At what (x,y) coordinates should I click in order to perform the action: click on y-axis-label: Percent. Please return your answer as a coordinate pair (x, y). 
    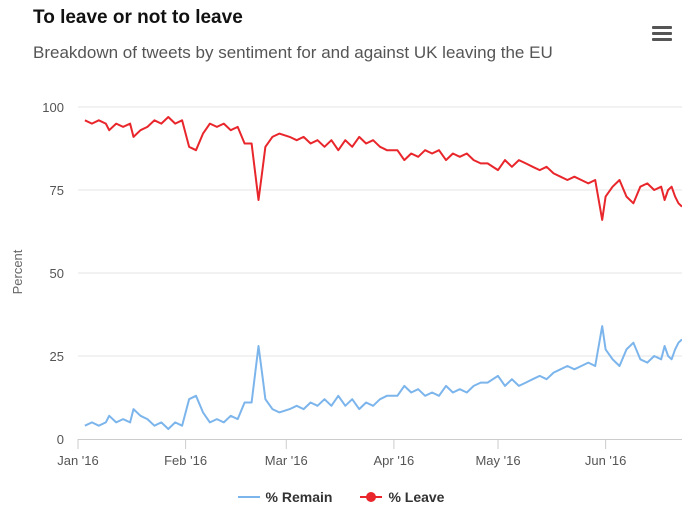
    Looking at the image, I should click on (17, 271).